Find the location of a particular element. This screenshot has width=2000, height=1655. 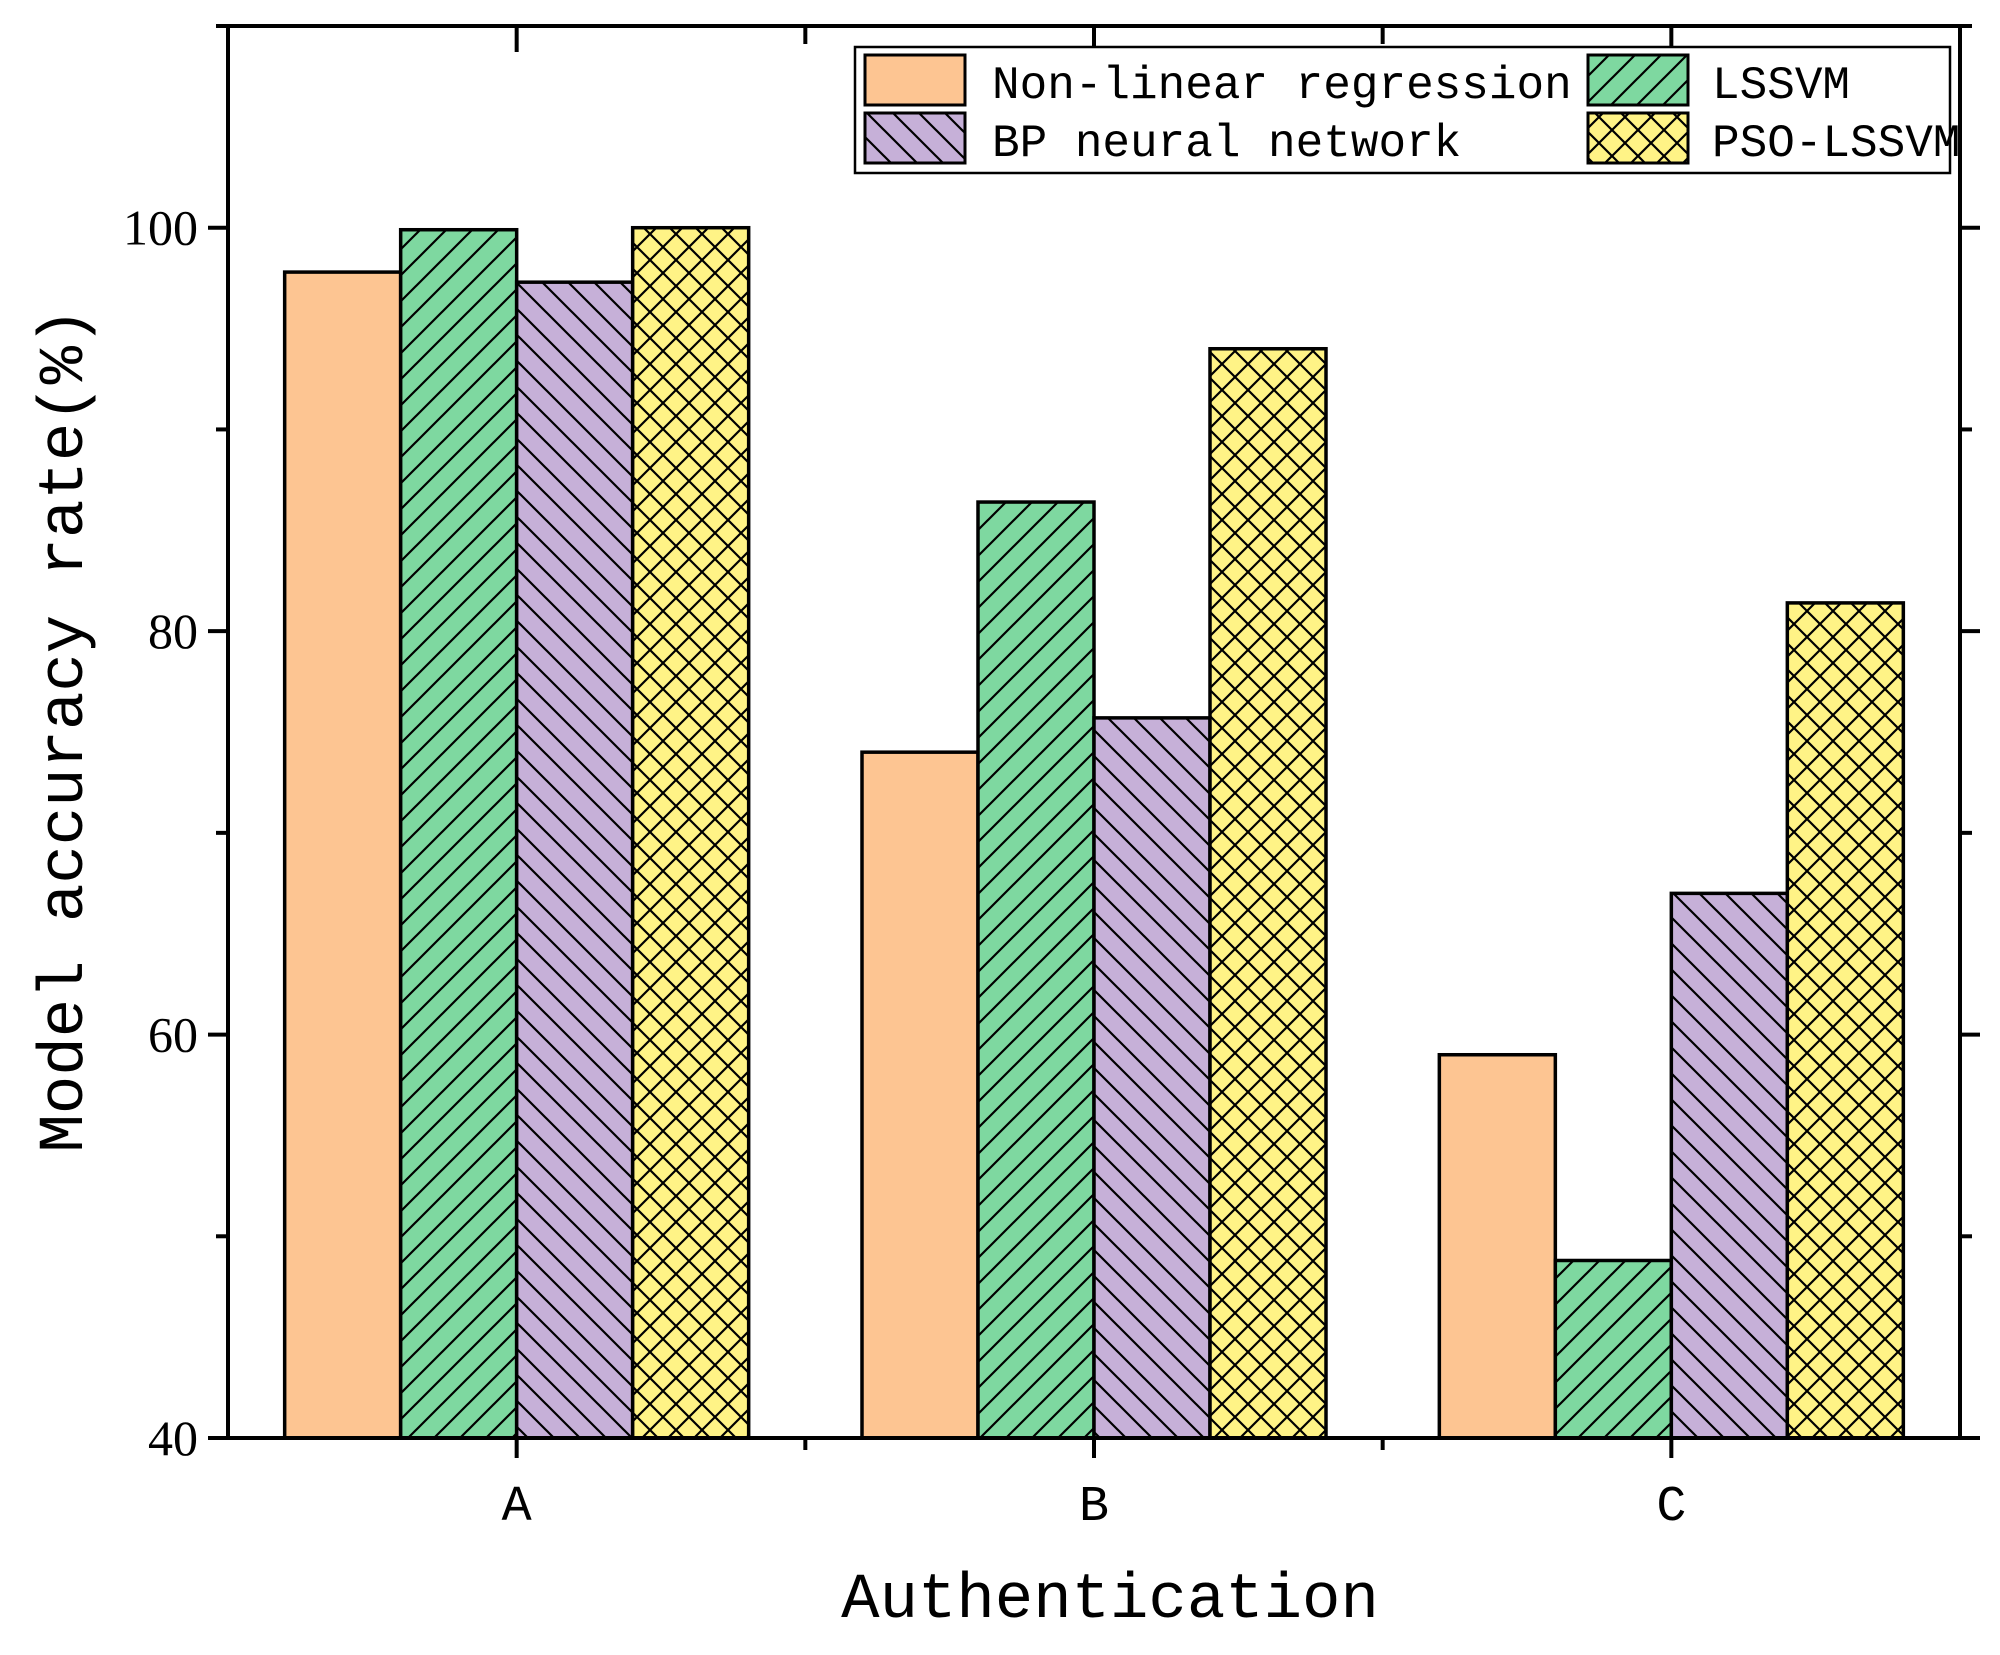

legend-box is located at coordinates (1402, 110).